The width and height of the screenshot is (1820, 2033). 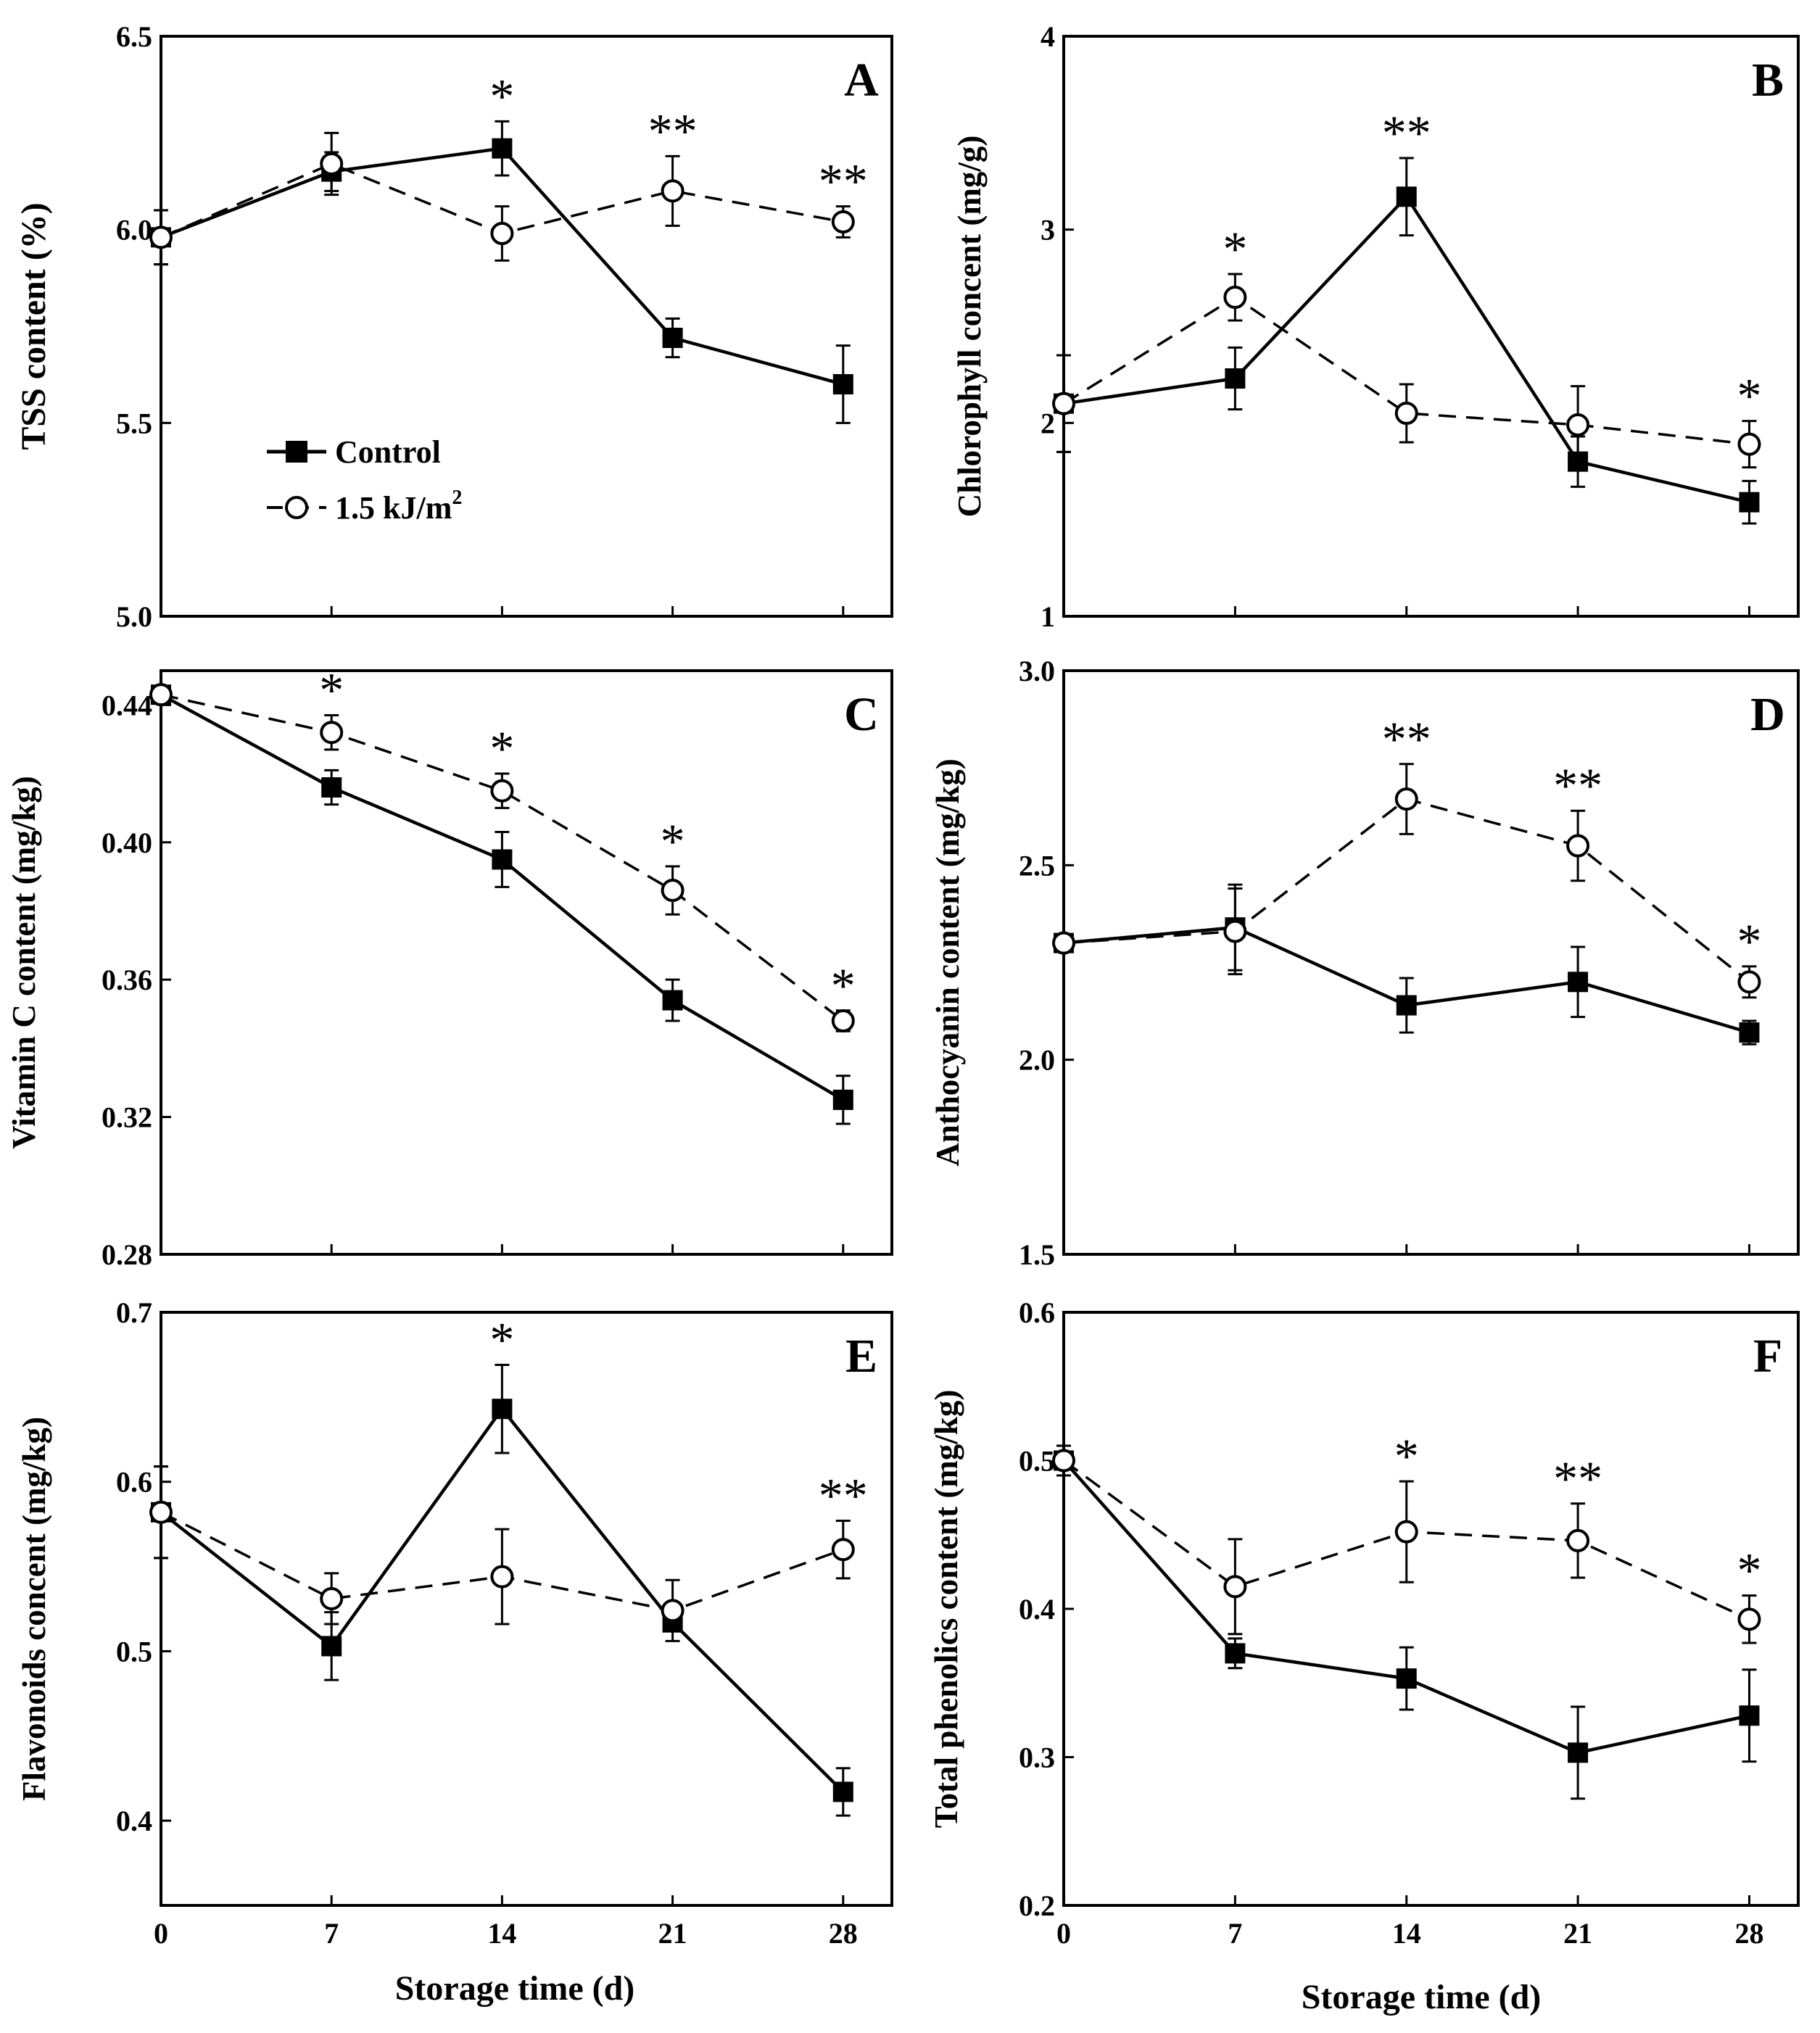 What do you see at coordinates (1037, 1906) in the screenshot?
I see `y-tick-label-f: 0.2` at bounding box center [1037, 1906].